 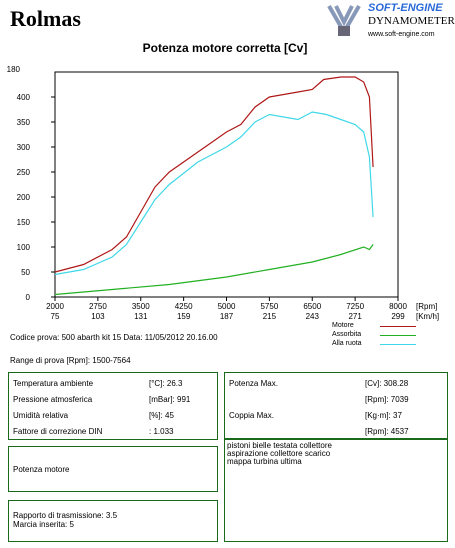 I want to click on field-label: Potenza Max., so click(x=253, y=383).